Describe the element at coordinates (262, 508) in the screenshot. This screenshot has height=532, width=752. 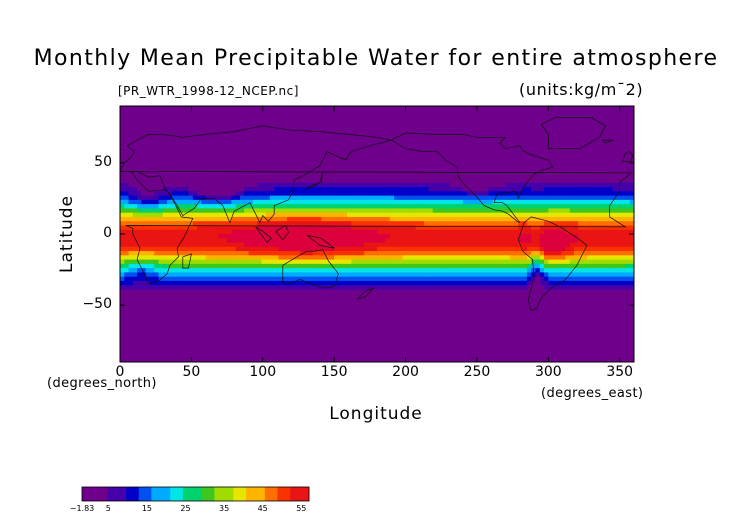
I see `colorbar-tick-label: 45` at that location.